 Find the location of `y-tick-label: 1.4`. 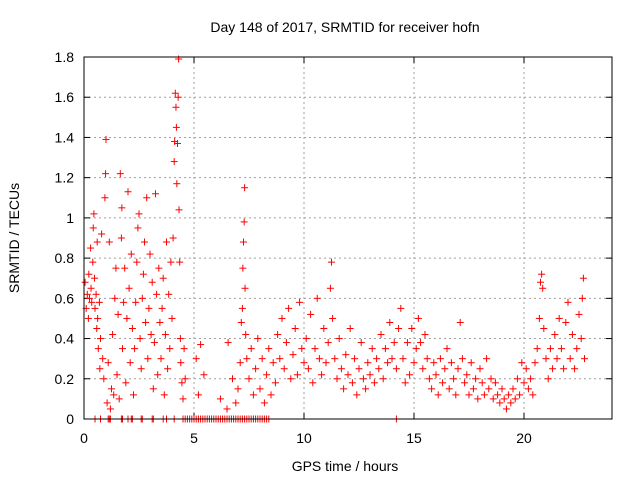

y-tick-label: 1.4 is located at coordinates (65, 137).